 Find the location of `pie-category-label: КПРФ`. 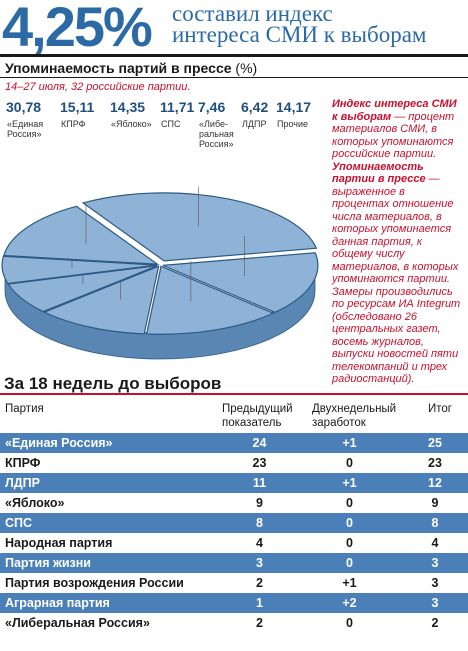

pie-category-label: КПРФ is located at coordinates (73, 124).